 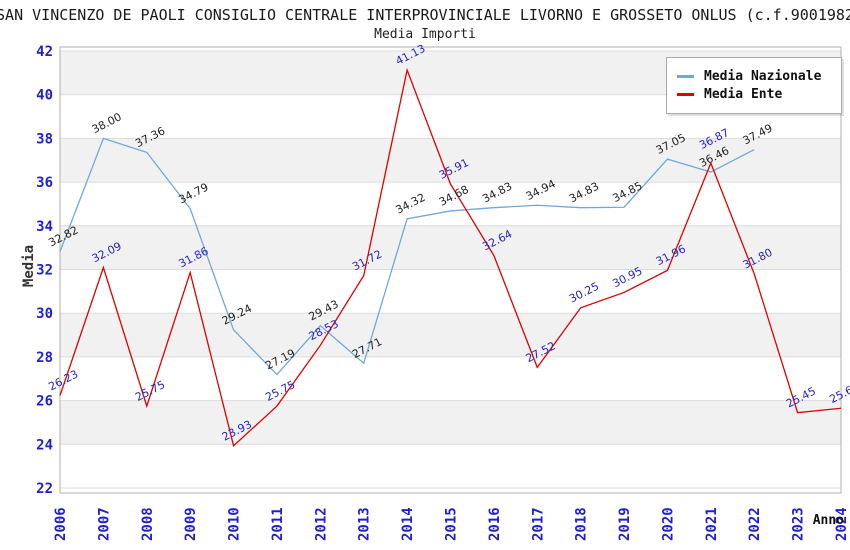 I want to click on y-tick-label: 32, so click(x=44, y=271).